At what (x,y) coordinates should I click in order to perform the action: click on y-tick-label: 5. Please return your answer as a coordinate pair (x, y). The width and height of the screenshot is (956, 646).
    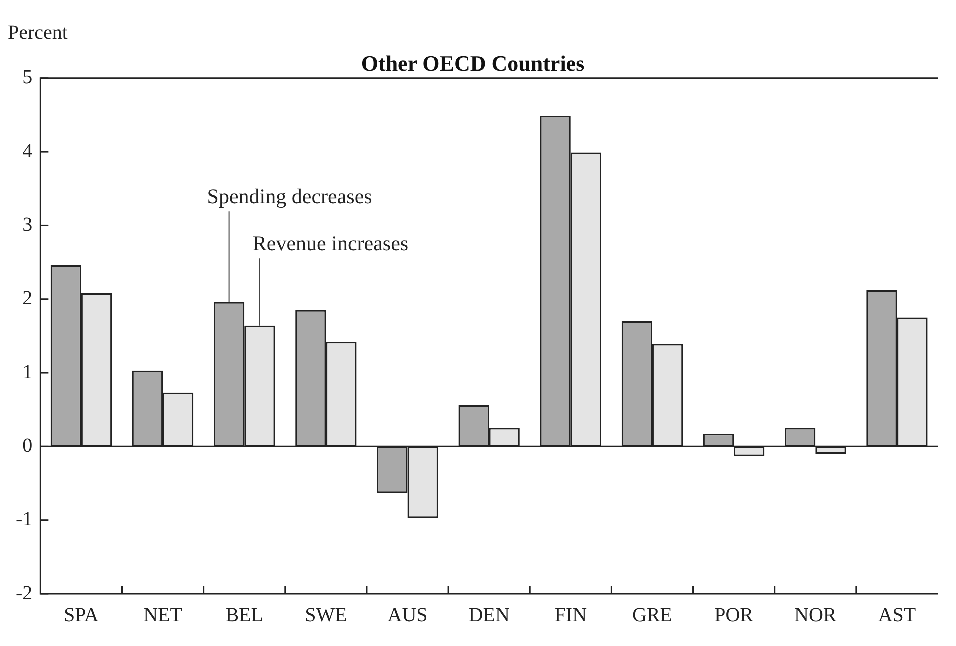
    Looking at the image, I should click on (27, 77).